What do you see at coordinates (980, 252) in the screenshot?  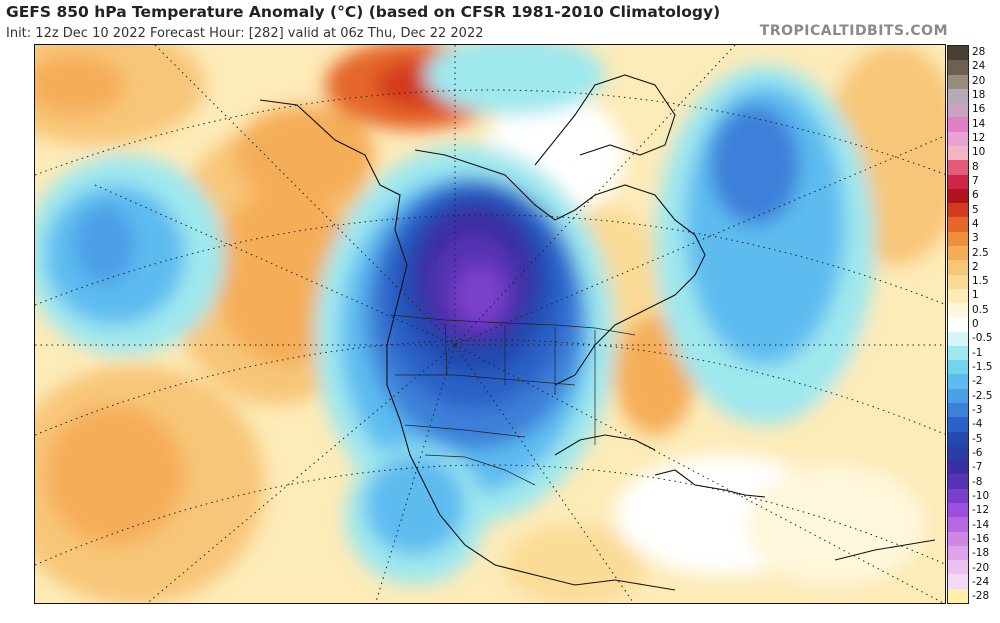 I see `colorbar-label: 2.5` at bounding box center [980, 252].